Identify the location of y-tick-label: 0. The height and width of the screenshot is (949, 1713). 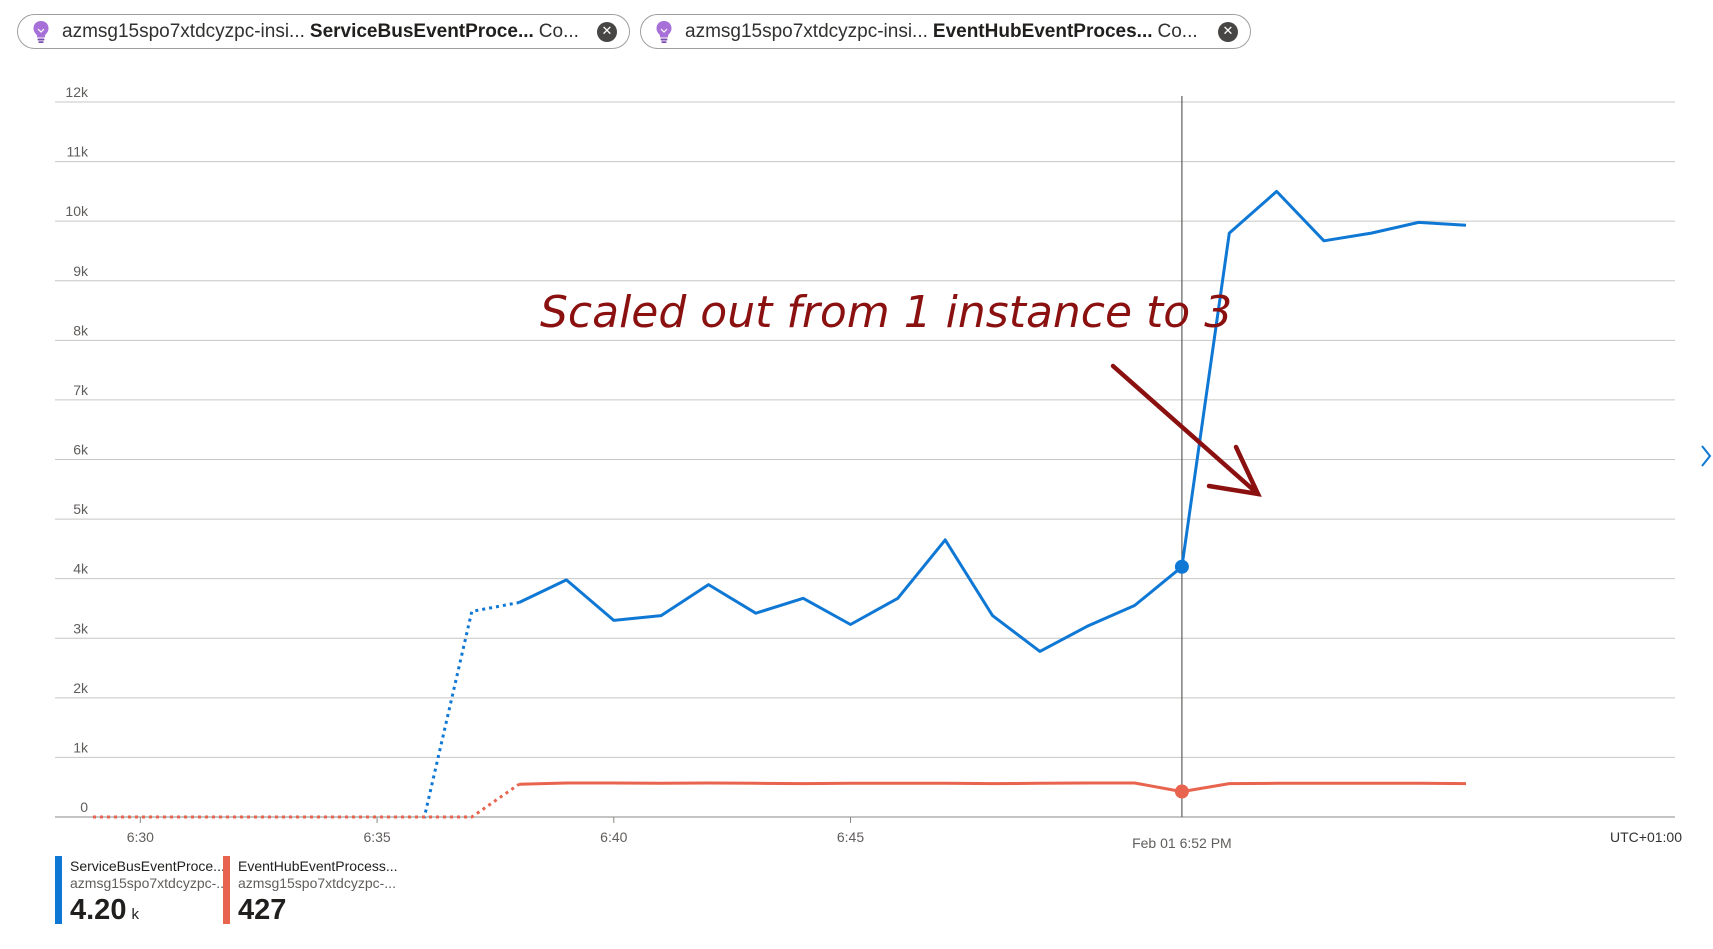
(84, 807).